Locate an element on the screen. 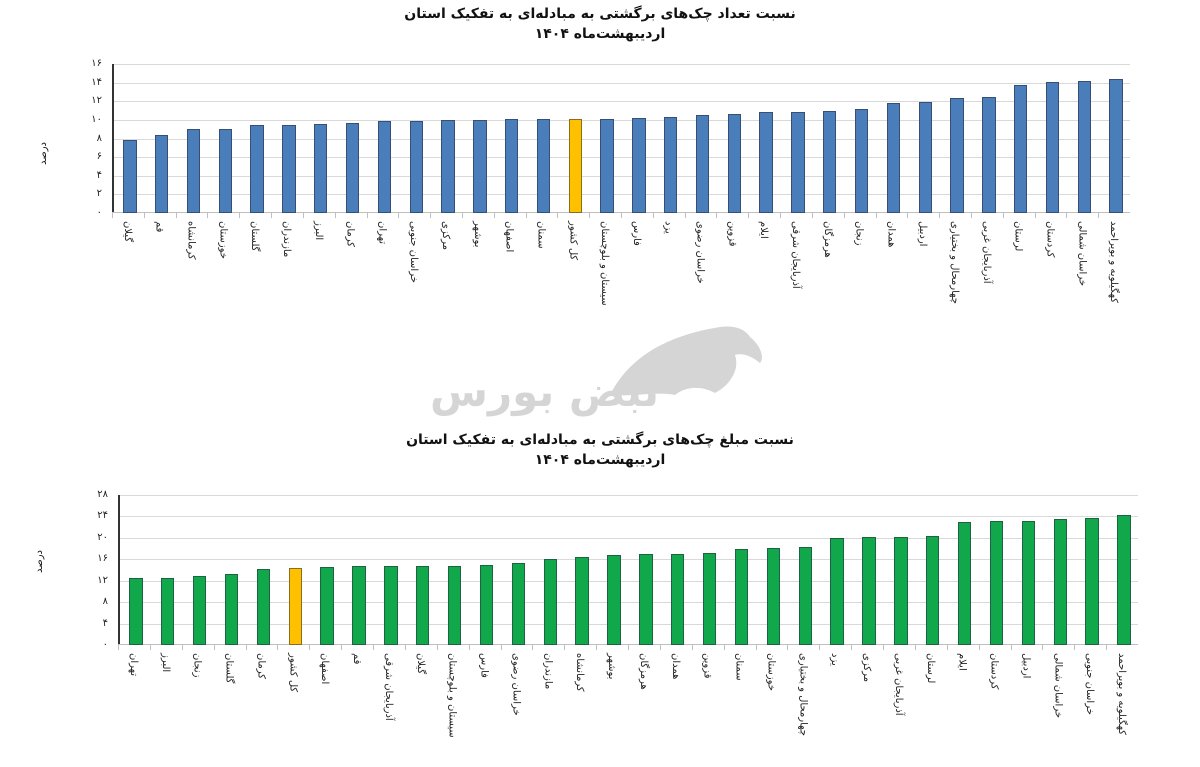 The height and width of the screenshot is (767, 1200). x-tick-label: خراسان شمالی is located at coordinates (1058, 686).